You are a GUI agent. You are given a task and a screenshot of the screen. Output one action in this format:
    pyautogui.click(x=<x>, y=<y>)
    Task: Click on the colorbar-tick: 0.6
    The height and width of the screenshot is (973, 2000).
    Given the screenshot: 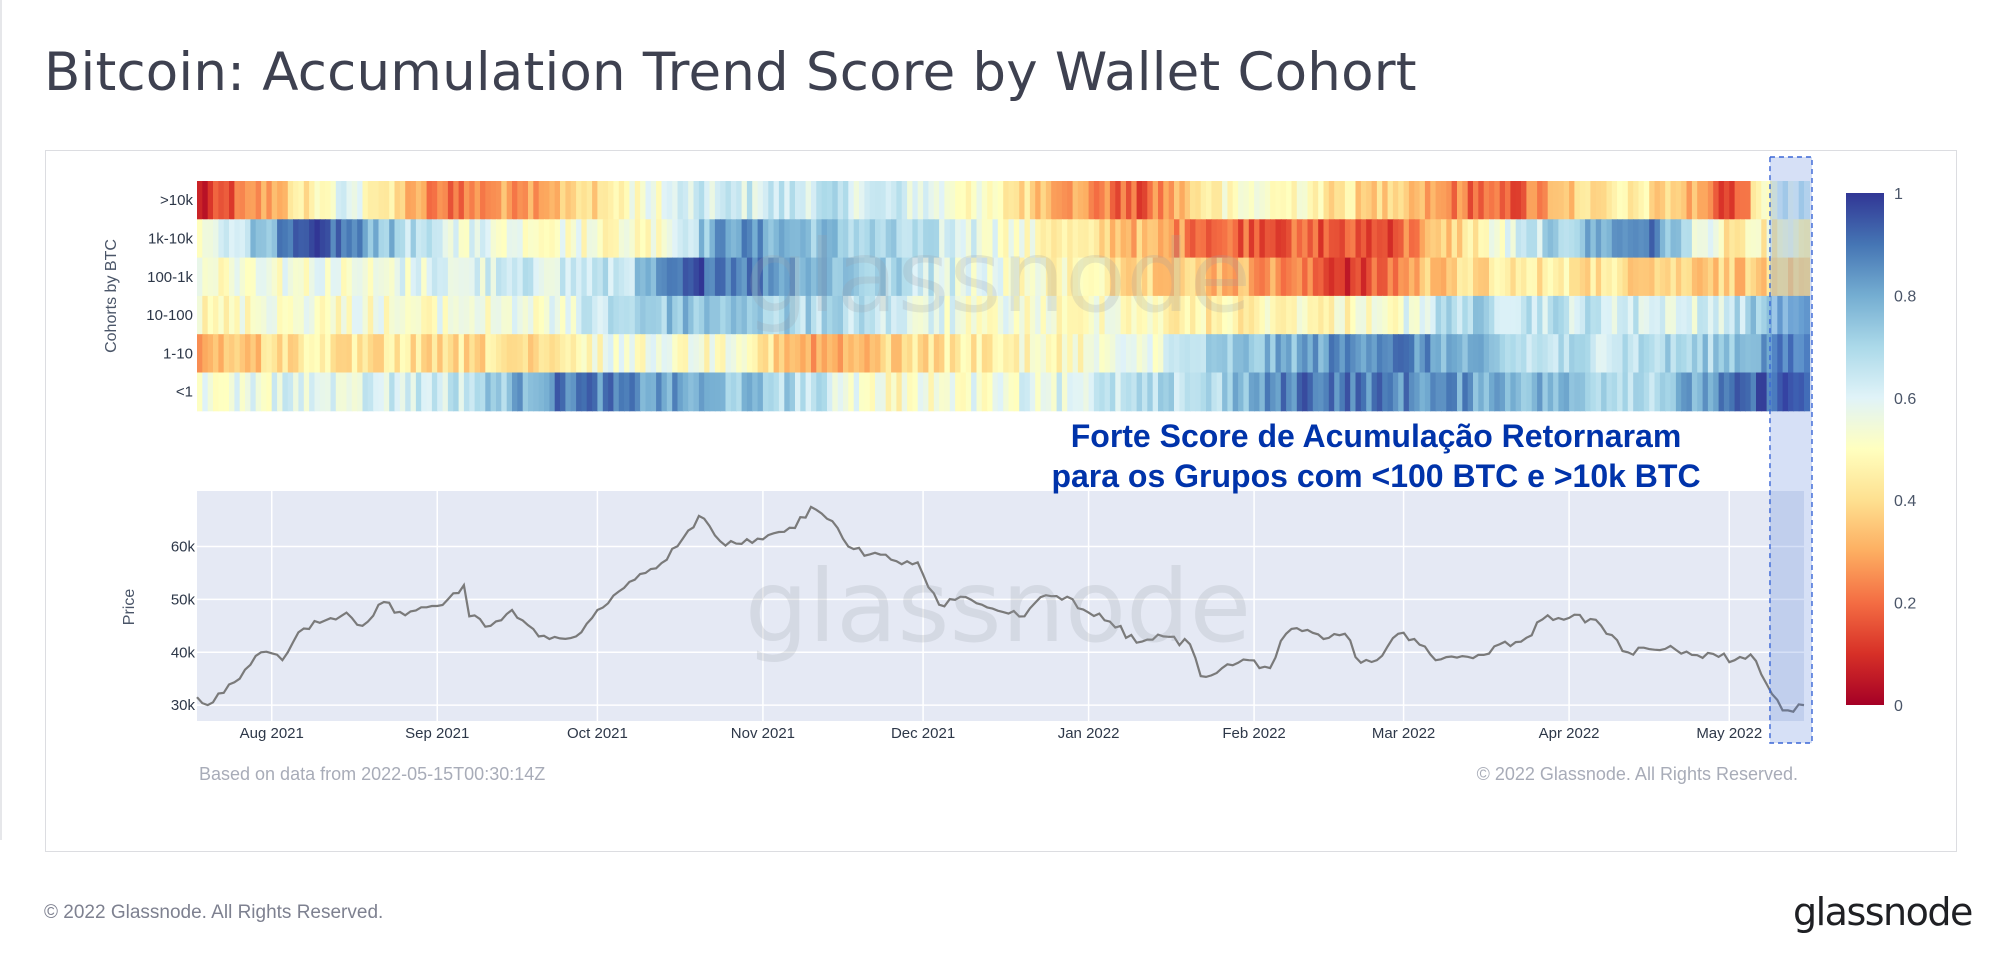 What is the action you would take?
    pyautogui.click(x=1905, y=399)
    